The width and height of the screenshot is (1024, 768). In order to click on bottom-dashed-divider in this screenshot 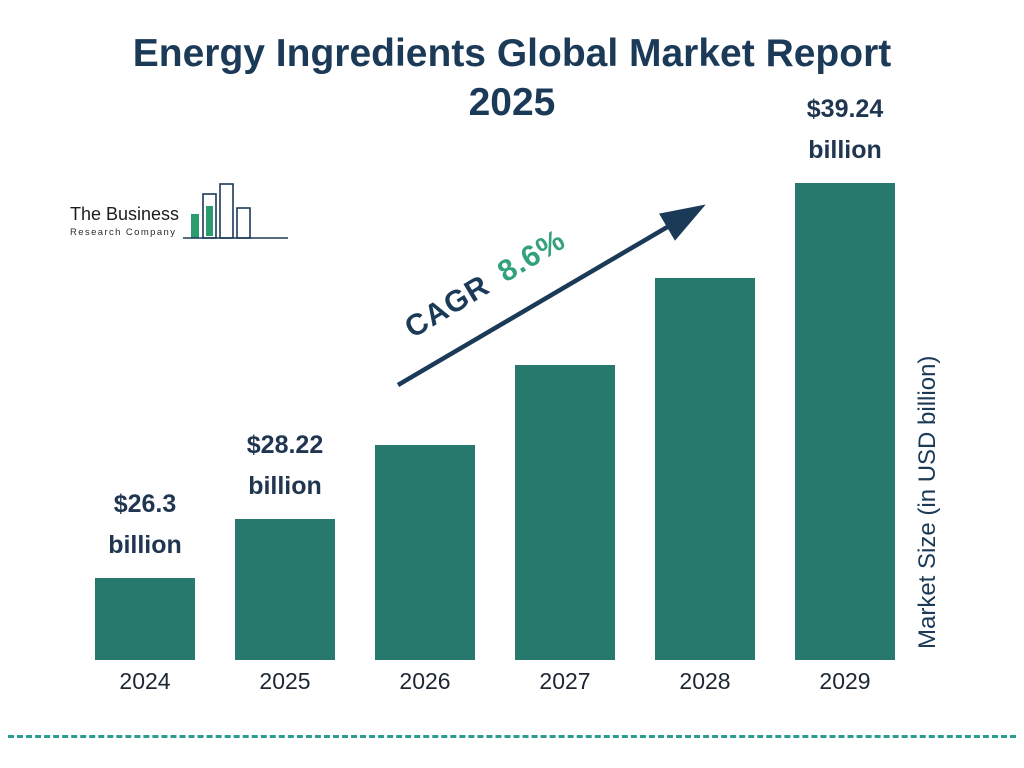, I will do `click(512, 736)`.